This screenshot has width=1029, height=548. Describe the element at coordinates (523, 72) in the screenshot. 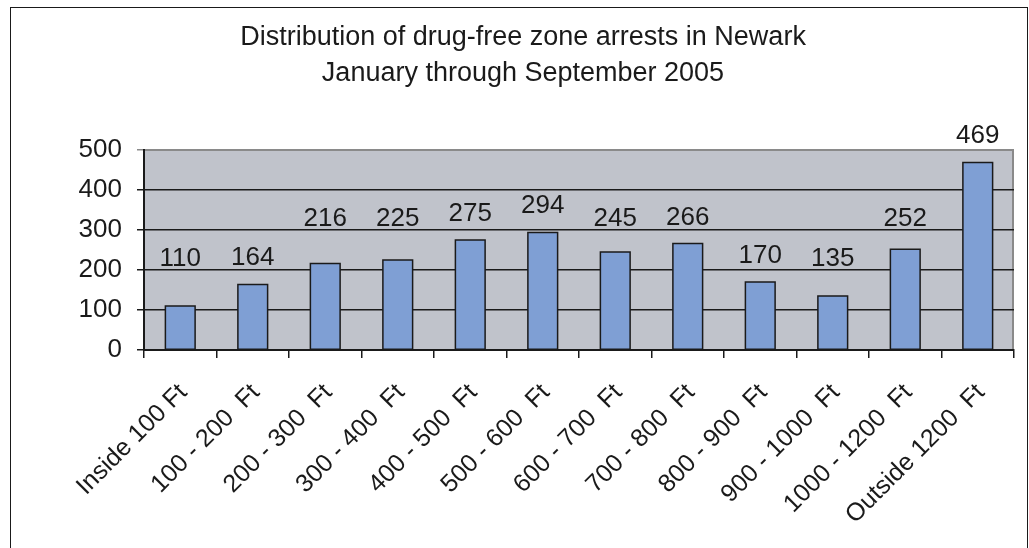

I see `chart-subtitle: January through September 2005` at that location.